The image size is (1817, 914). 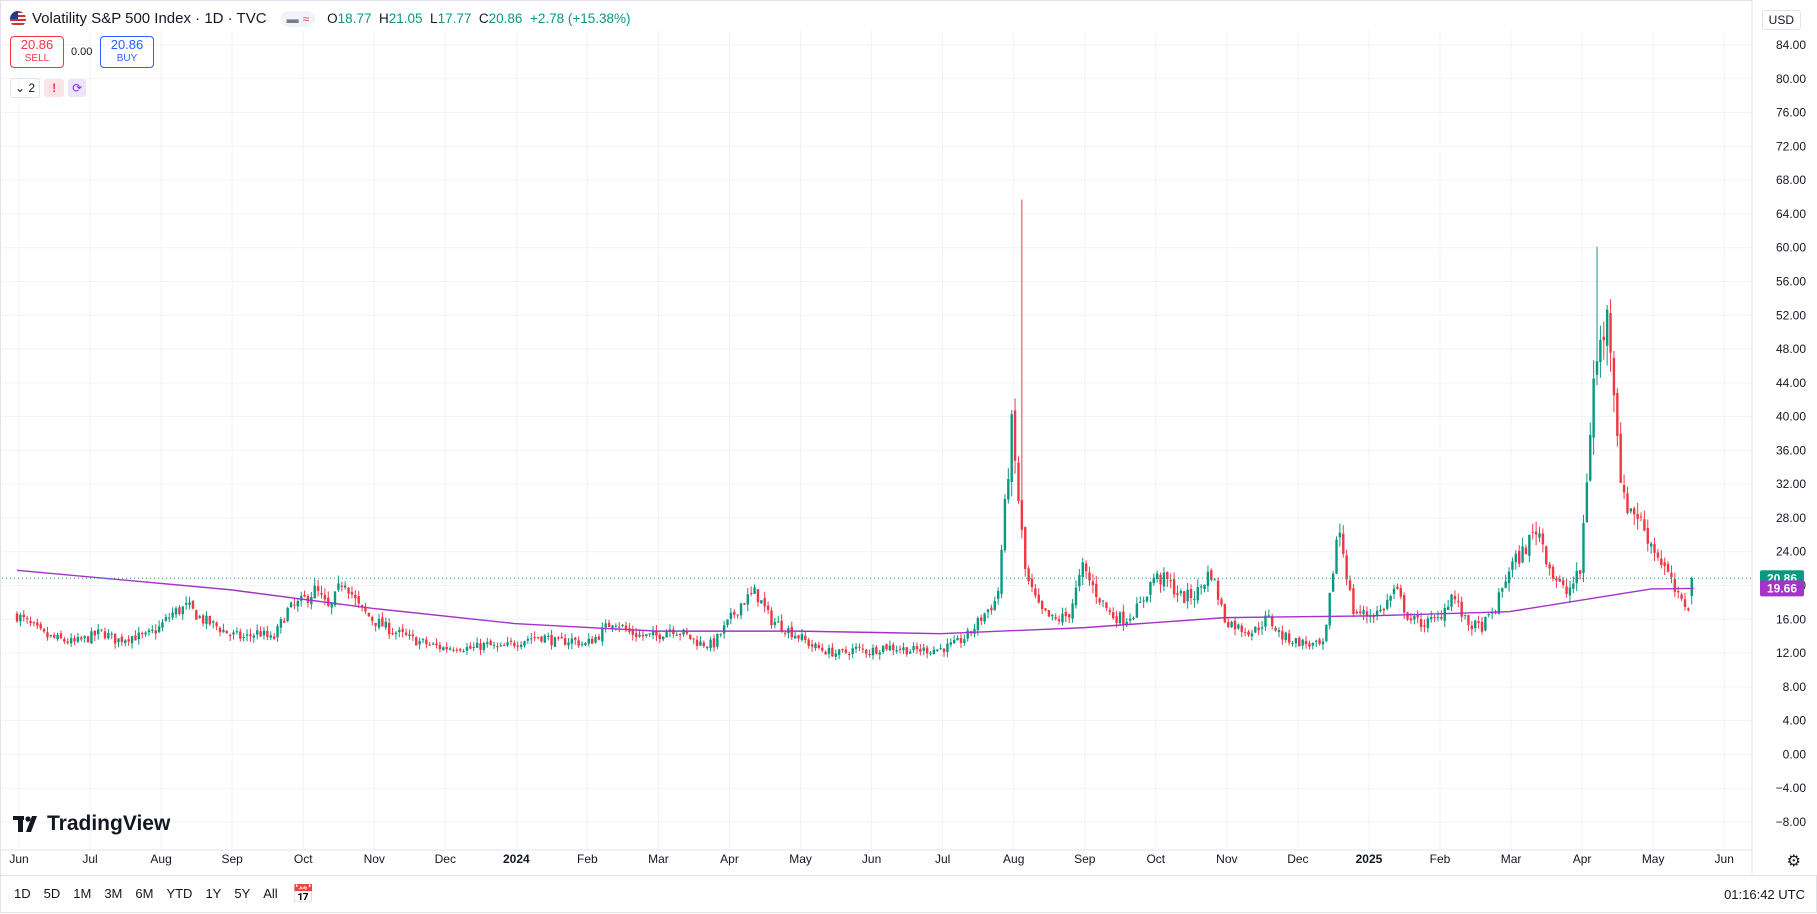 I want to click on price-axis, so click(x=1784, y=437).